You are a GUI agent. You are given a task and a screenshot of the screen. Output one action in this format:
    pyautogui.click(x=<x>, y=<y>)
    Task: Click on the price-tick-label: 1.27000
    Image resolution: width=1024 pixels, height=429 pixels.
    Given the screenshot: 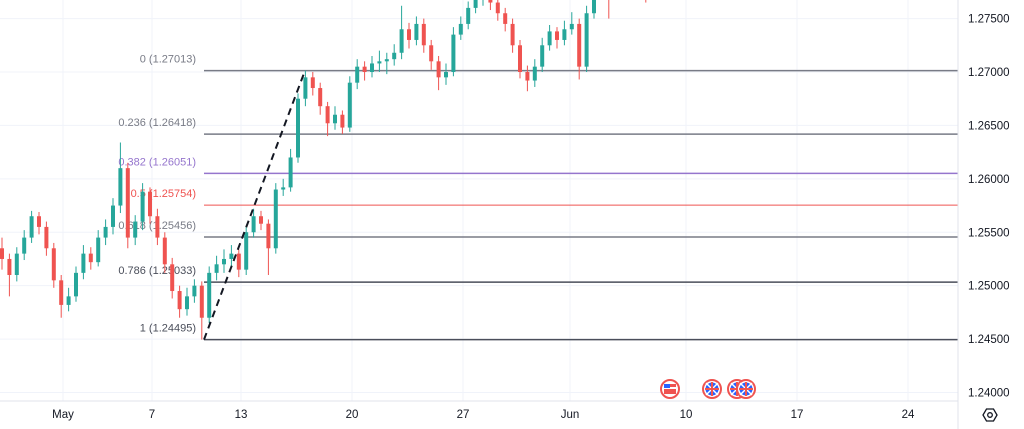 What is the action you would take?
    pyautogui.click(x=989, y=73)
    